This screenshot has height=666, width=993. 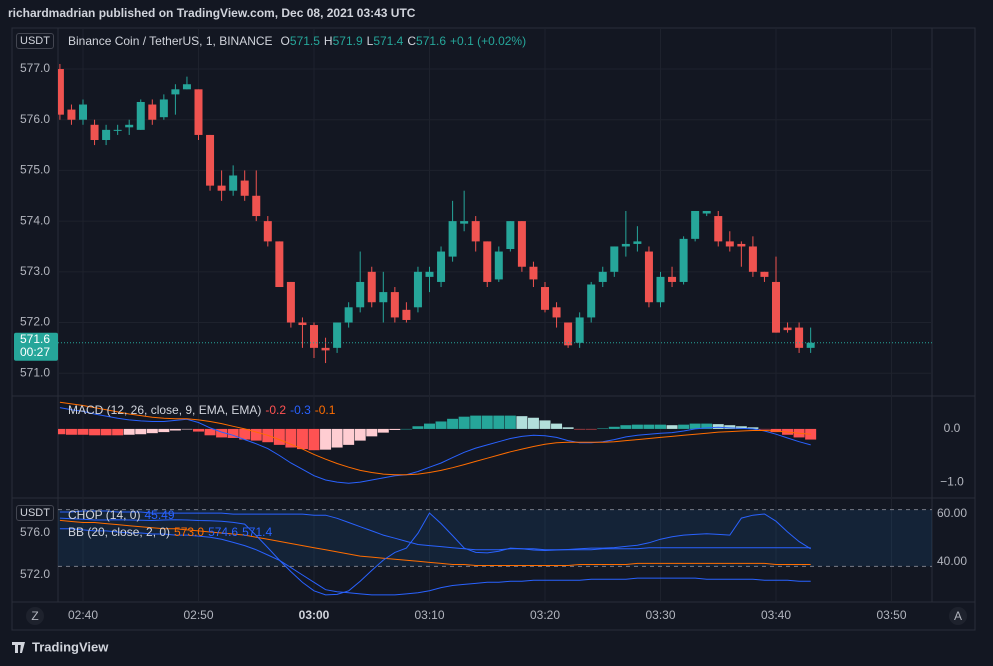 I want to click on countdown-label: 00:27, so click(x=35, y=352).